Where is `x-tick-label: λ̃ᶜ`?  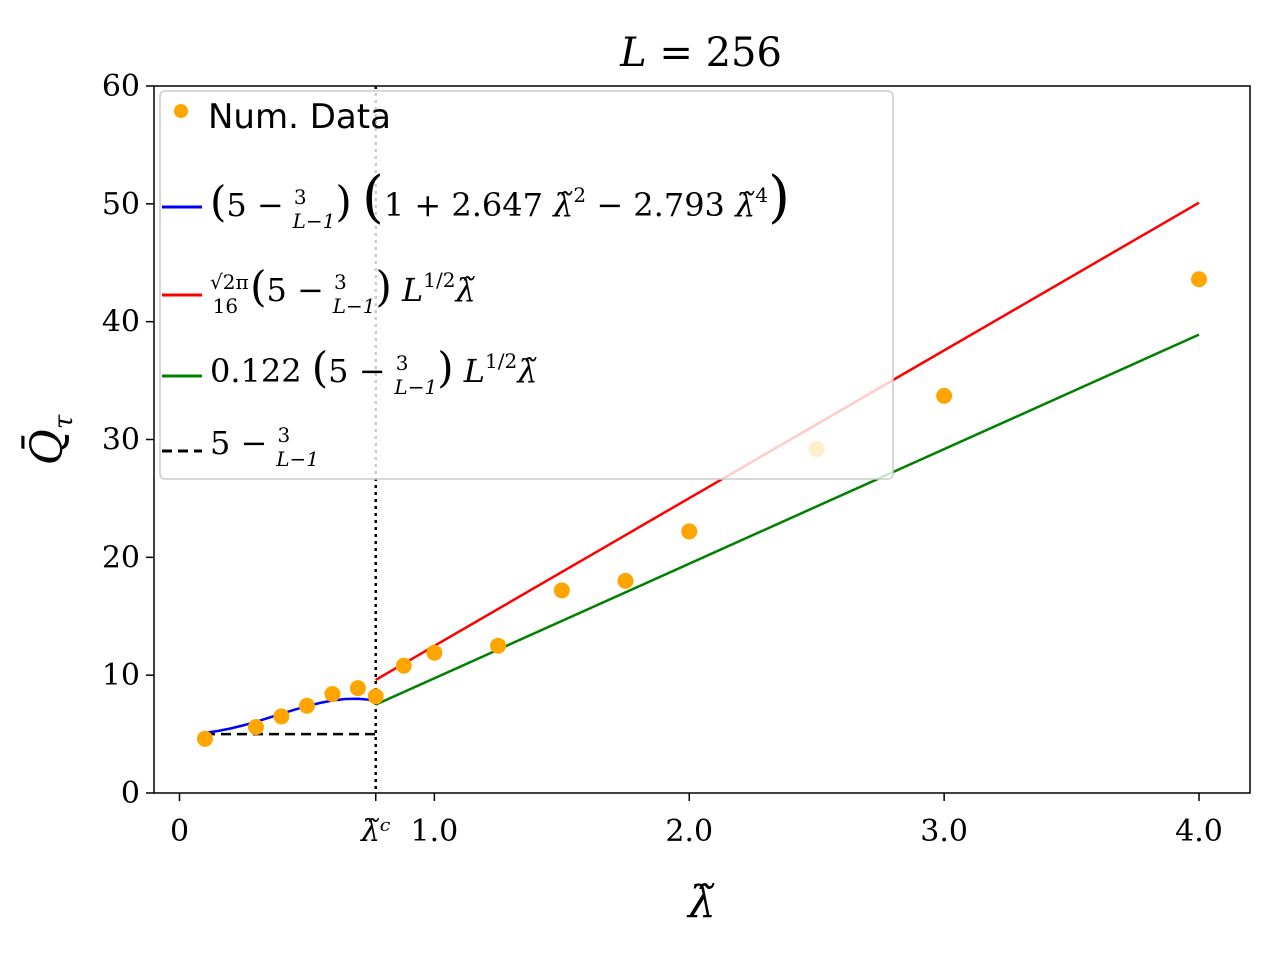
x-tick-label: λ̃ᶜ is located at coordinates (375, 831).